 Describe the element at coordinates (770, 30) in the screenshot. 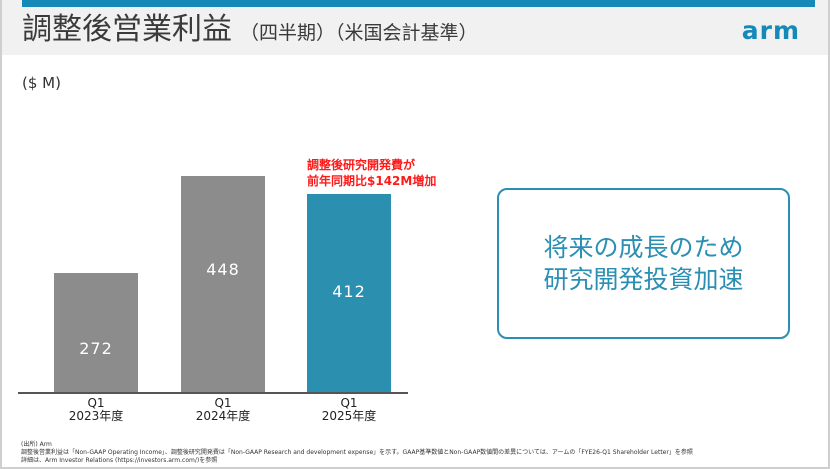

I see `arm-logo: arm` at that location.